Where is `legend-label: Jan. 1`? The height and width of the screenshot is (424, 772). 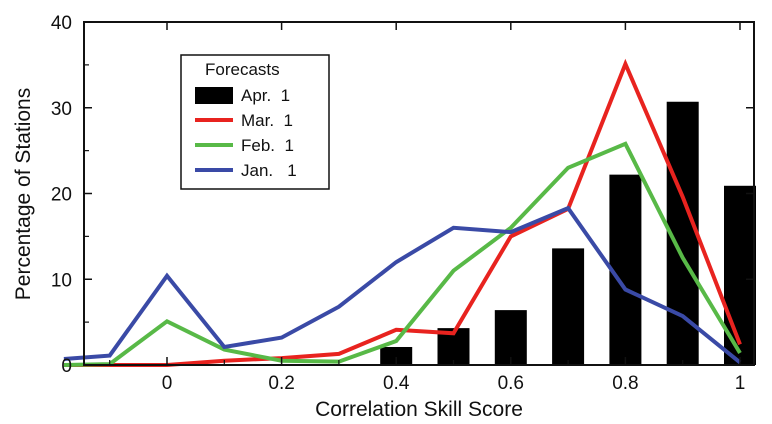
legend-label: Jan. 1 is located at coordinates (269, 170).